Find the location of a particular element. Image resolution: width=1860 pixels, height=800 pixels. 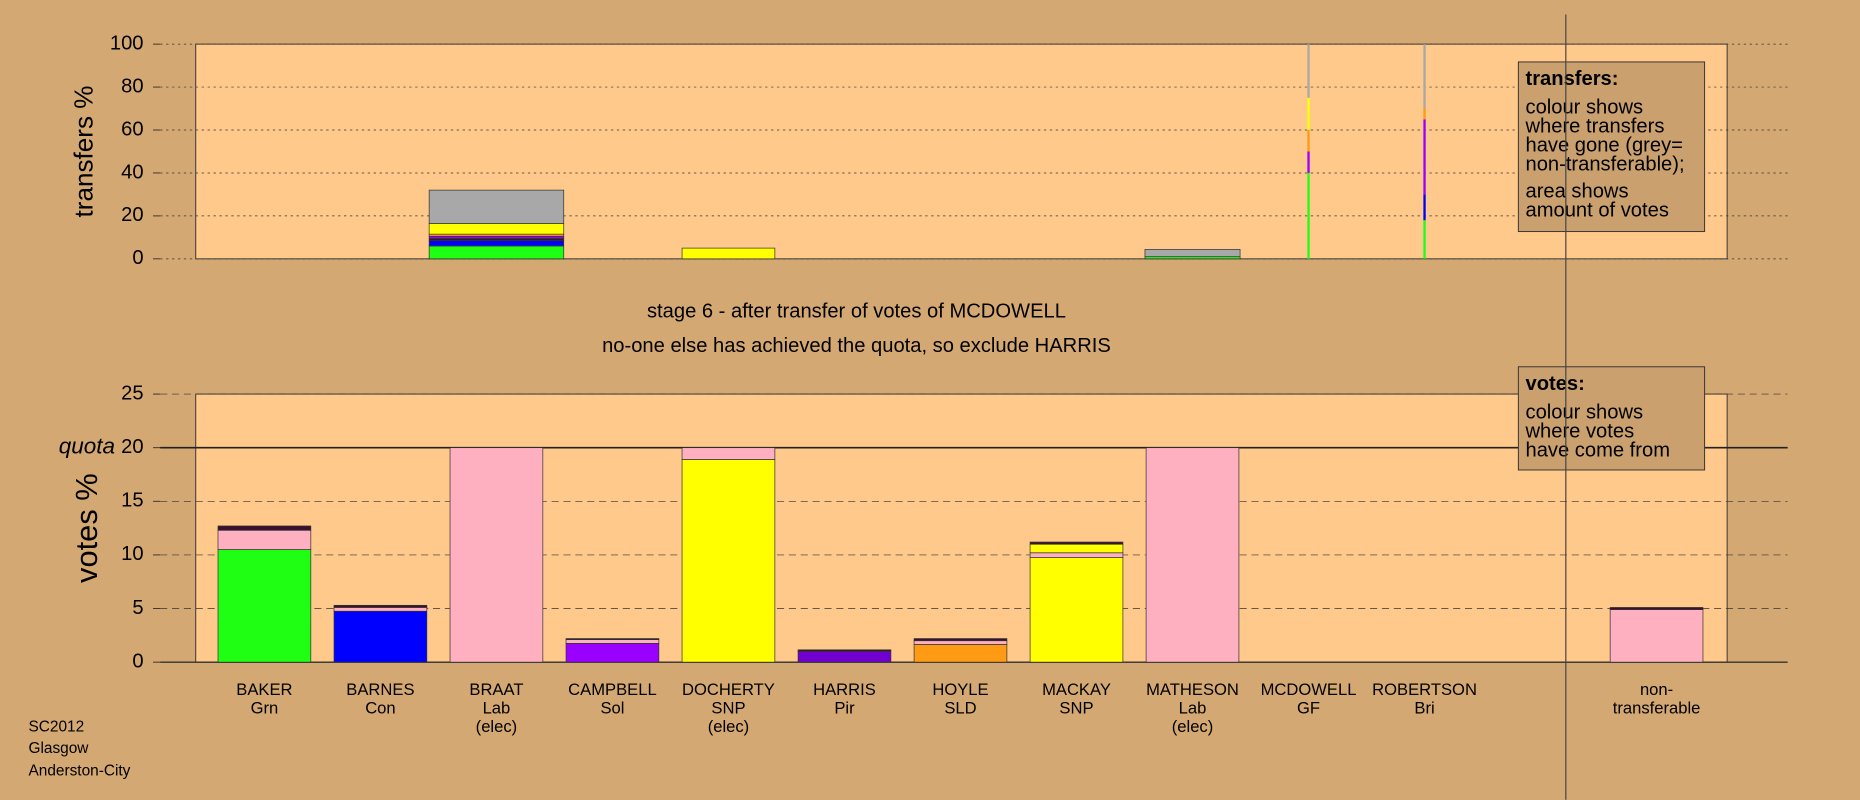

y-tick-label: 15 is located at coordinates (132, 501).